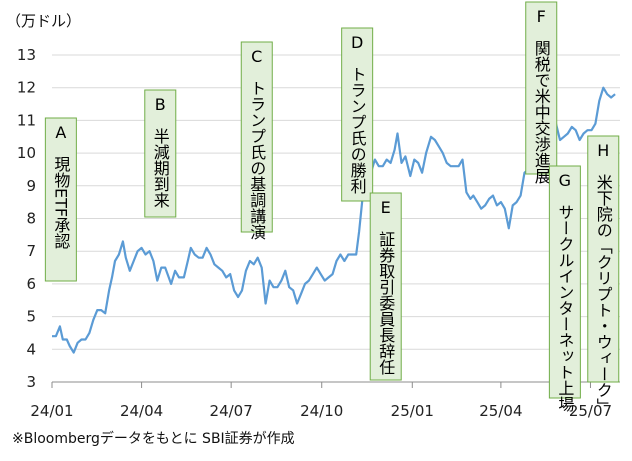  I want to click on y-tick-label: 5, so click(31, 317).